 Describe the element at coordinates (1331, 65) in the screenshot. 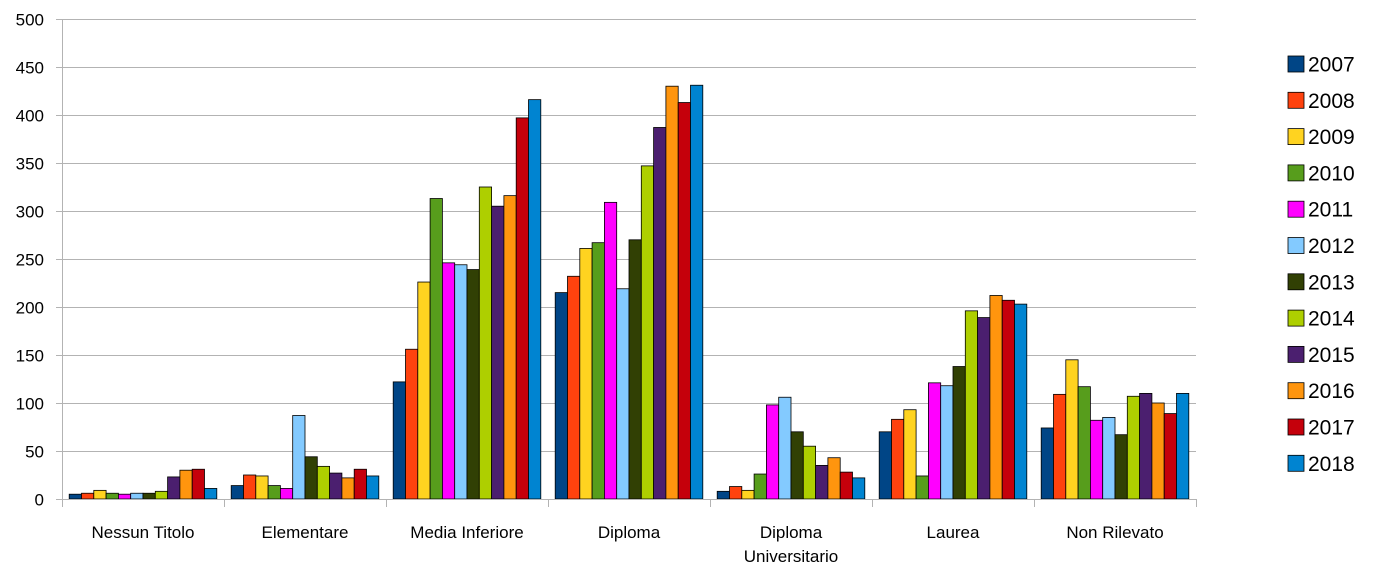

I see `legend-label: 2007` at that location.